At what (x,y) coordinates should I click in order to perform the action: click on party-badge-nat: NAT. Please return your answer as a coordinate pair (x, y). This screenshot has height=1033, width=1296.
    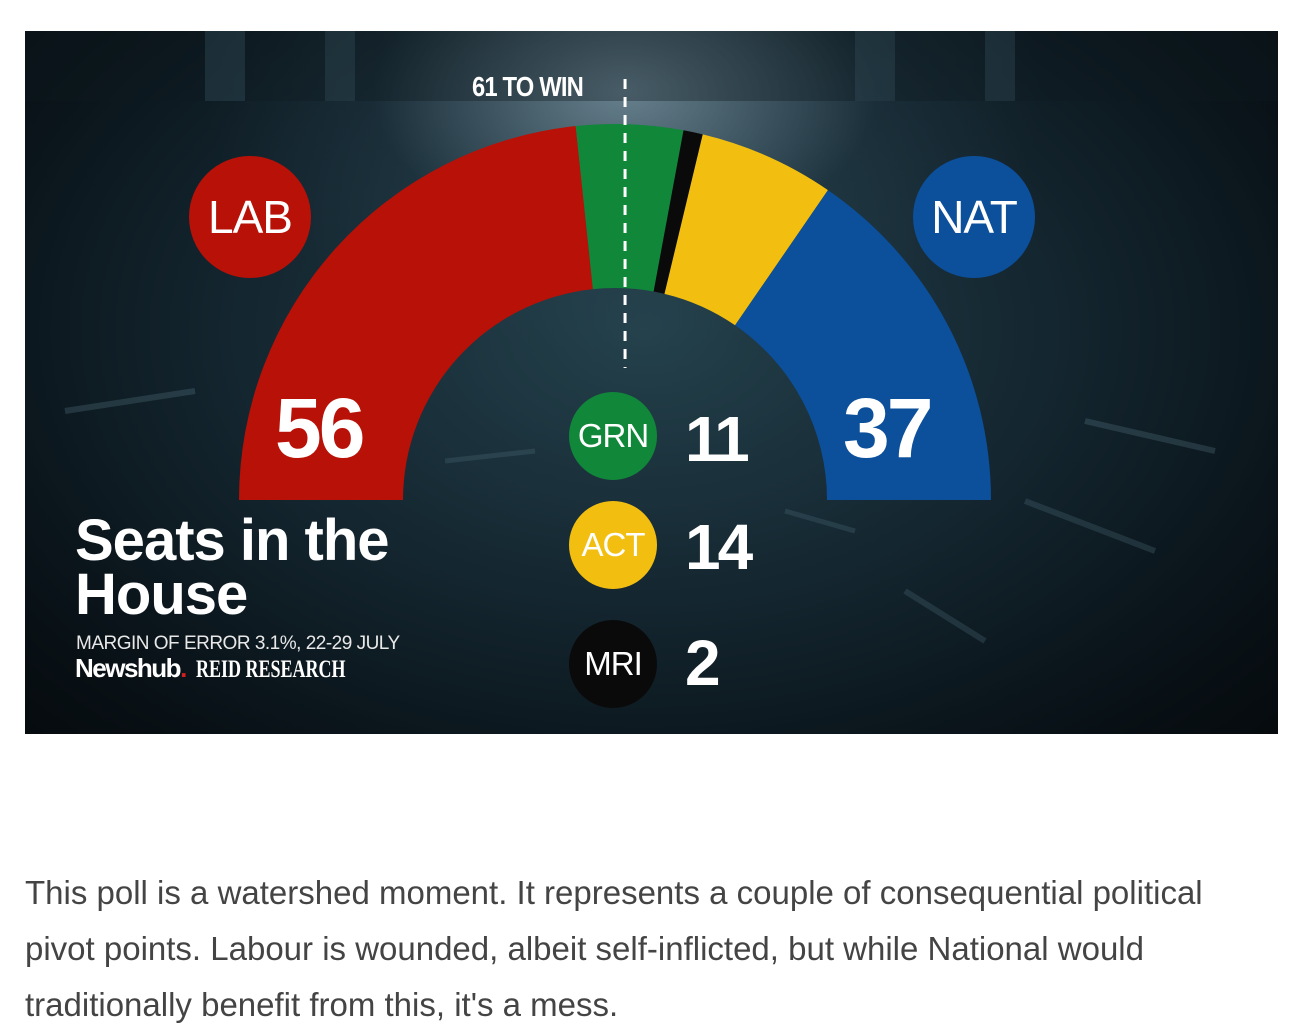
    Looking at the image, I should click on (974, 217).